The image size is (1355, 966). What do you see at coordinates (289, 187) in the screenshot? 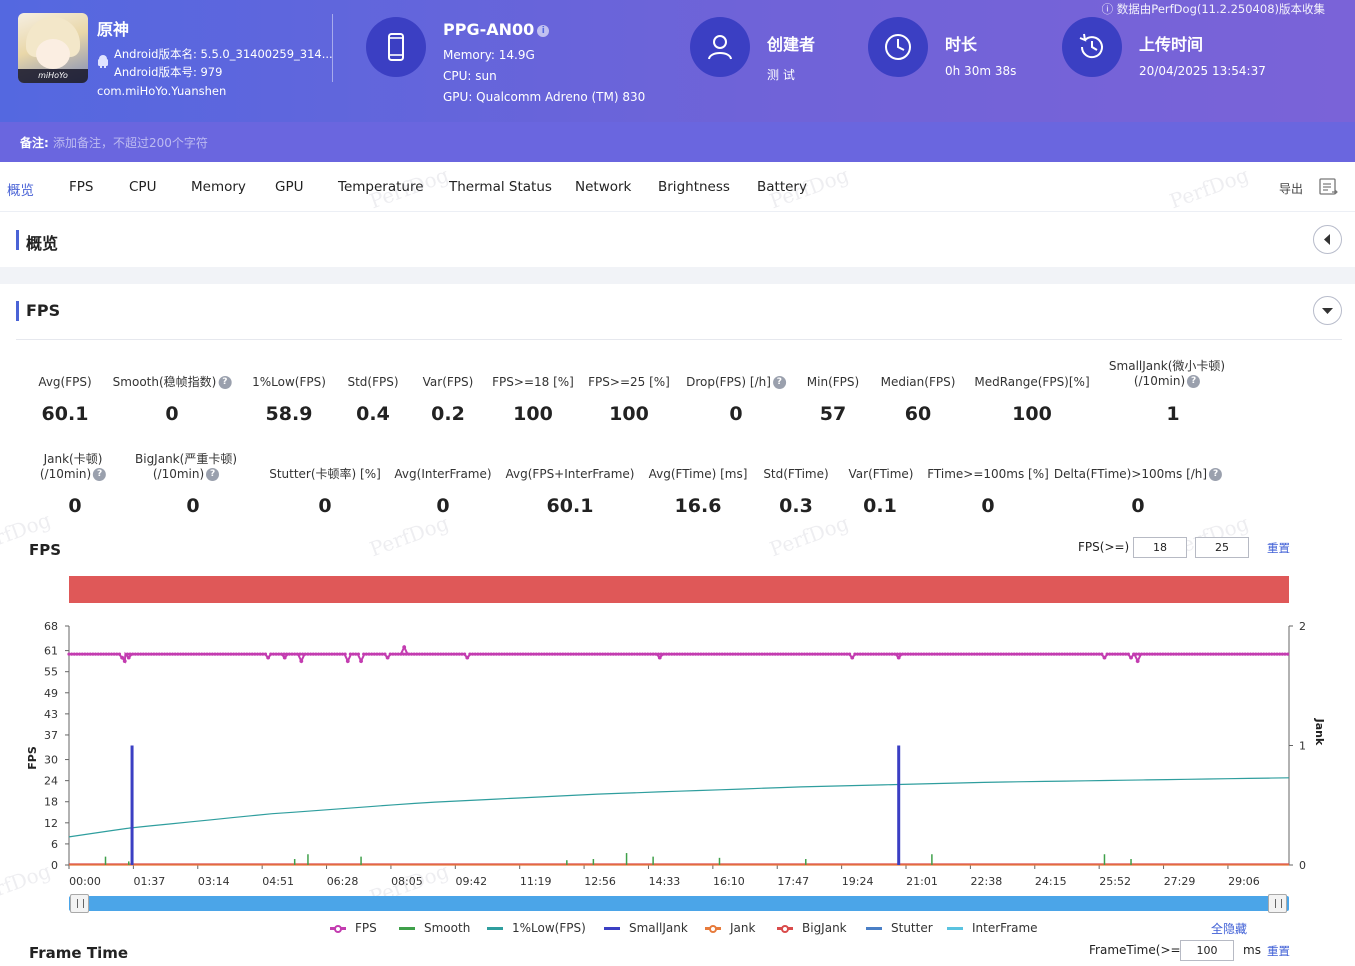
I see `tab-gpu: GPU` at bounding box center [289, 187].